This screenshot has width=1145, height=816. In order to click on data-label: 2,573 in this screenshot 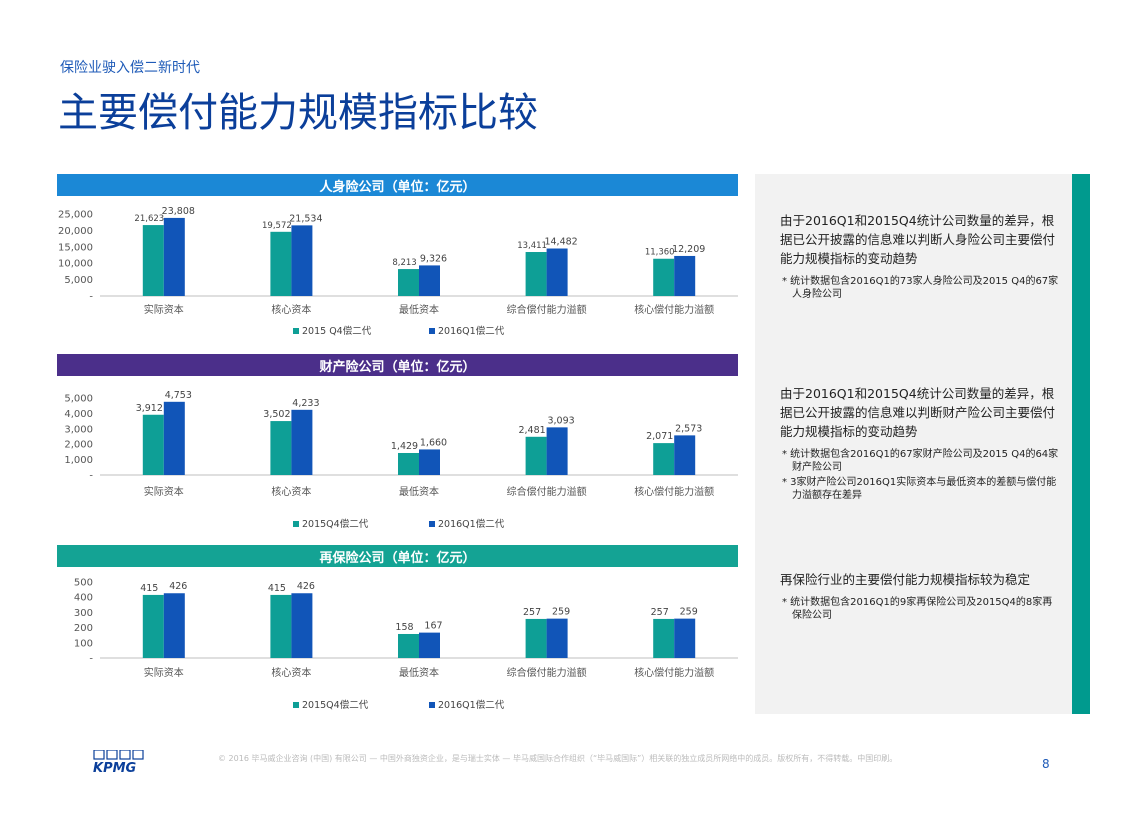, I will do `click(688, 428)`.